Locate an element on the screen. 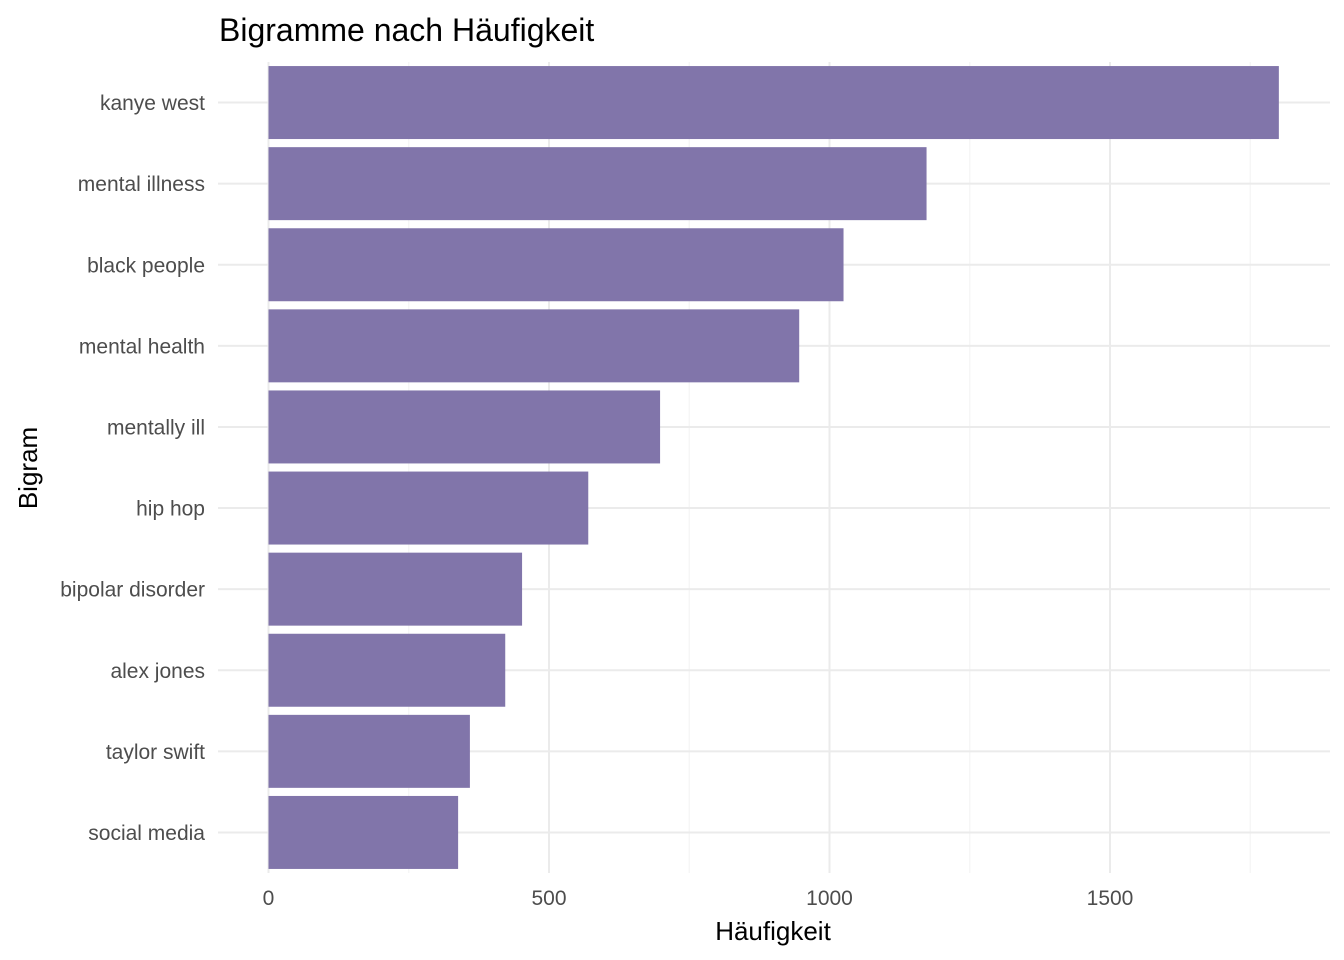 The image size is (1344, 960). x-axis-title: Häufigkeit is located at coordinates (773, 931).